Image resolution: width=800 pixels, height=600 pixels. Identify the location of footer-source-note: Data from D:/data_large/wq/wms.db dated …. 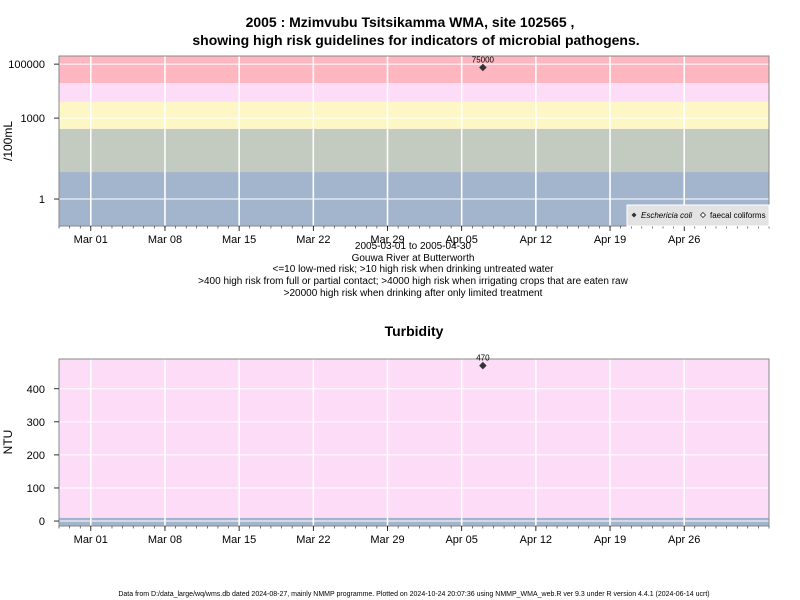
(413, 594).